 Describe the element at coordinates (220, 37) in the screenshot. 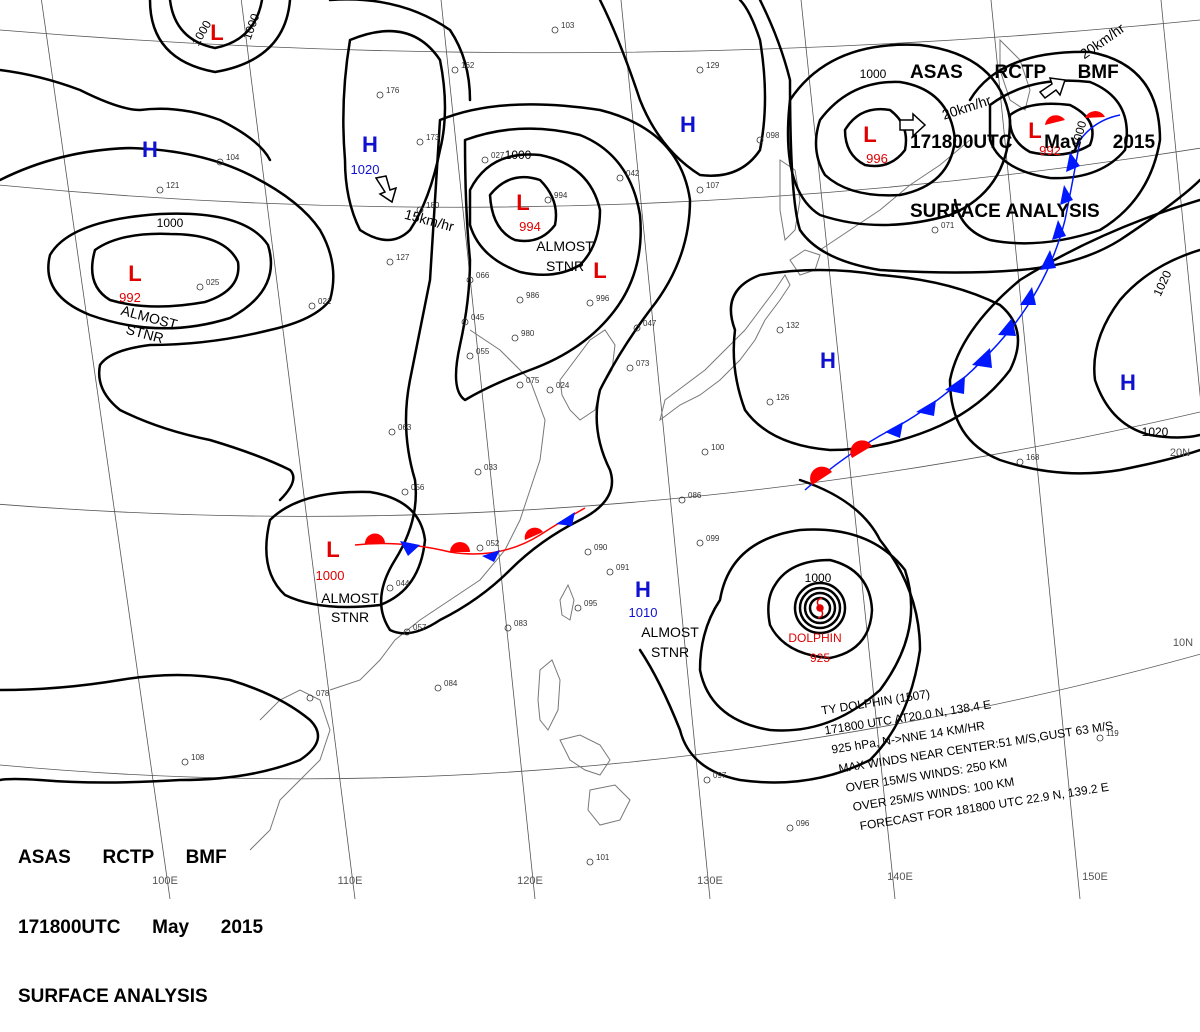

I see `isobar-ring-tl-outer` at that location.